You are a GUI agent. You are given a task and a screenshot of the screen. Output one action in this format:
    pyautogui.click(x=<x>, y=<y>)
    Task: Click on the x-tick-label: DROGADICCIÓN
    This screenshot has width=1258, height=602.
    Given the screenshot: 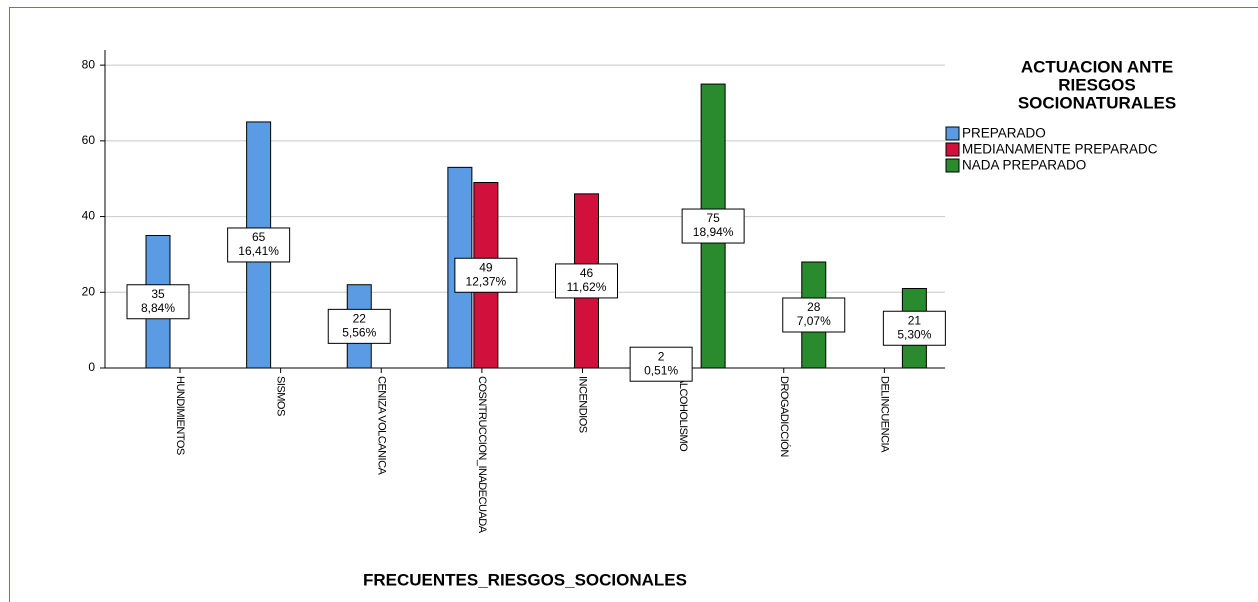 What is the action you would take?
    pyautogui.click(x=784, y=416)
    